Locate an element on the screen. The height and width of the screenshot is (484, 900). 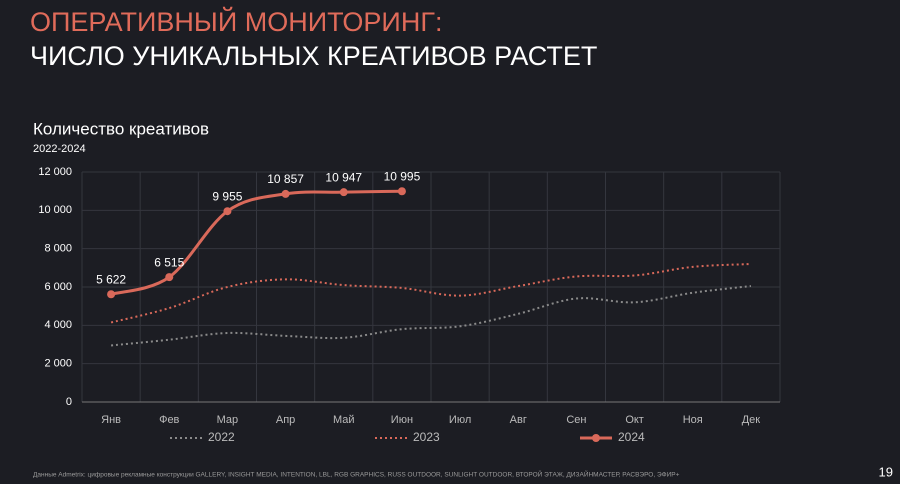
legend-marker is located at coordinates (596, 438).